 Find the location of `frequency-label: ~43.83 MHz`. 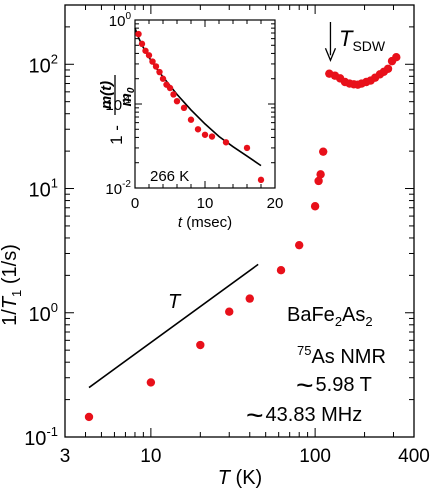

frequency-label: ~43.83 MHz is located at coordinates (304, 415).